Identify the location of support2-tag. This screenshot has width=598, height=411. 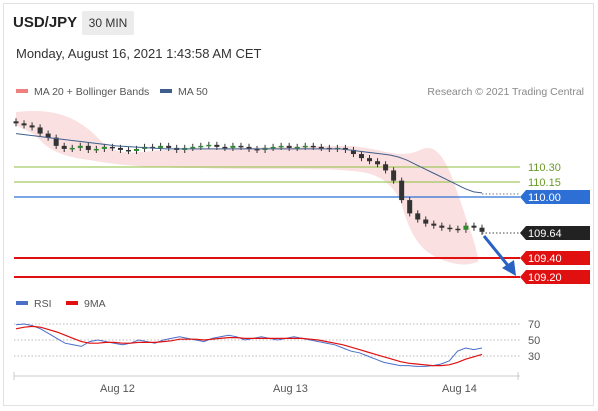
(555, 277).